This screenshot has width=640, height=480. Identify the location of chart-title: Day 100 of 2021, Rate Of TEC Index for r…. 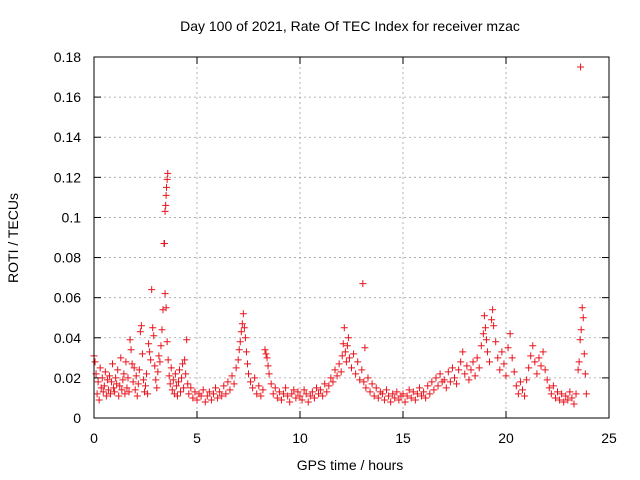
(350, 26).